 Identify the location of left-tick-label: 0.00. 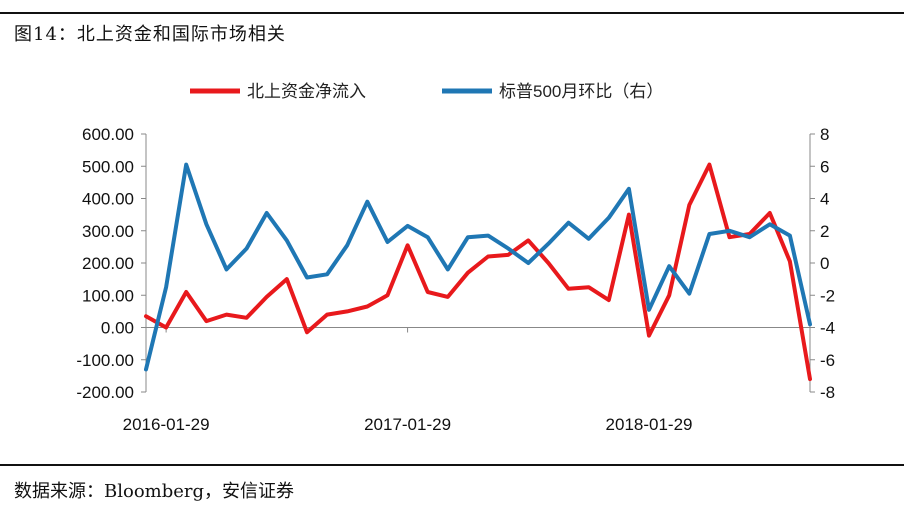
(117, 328).